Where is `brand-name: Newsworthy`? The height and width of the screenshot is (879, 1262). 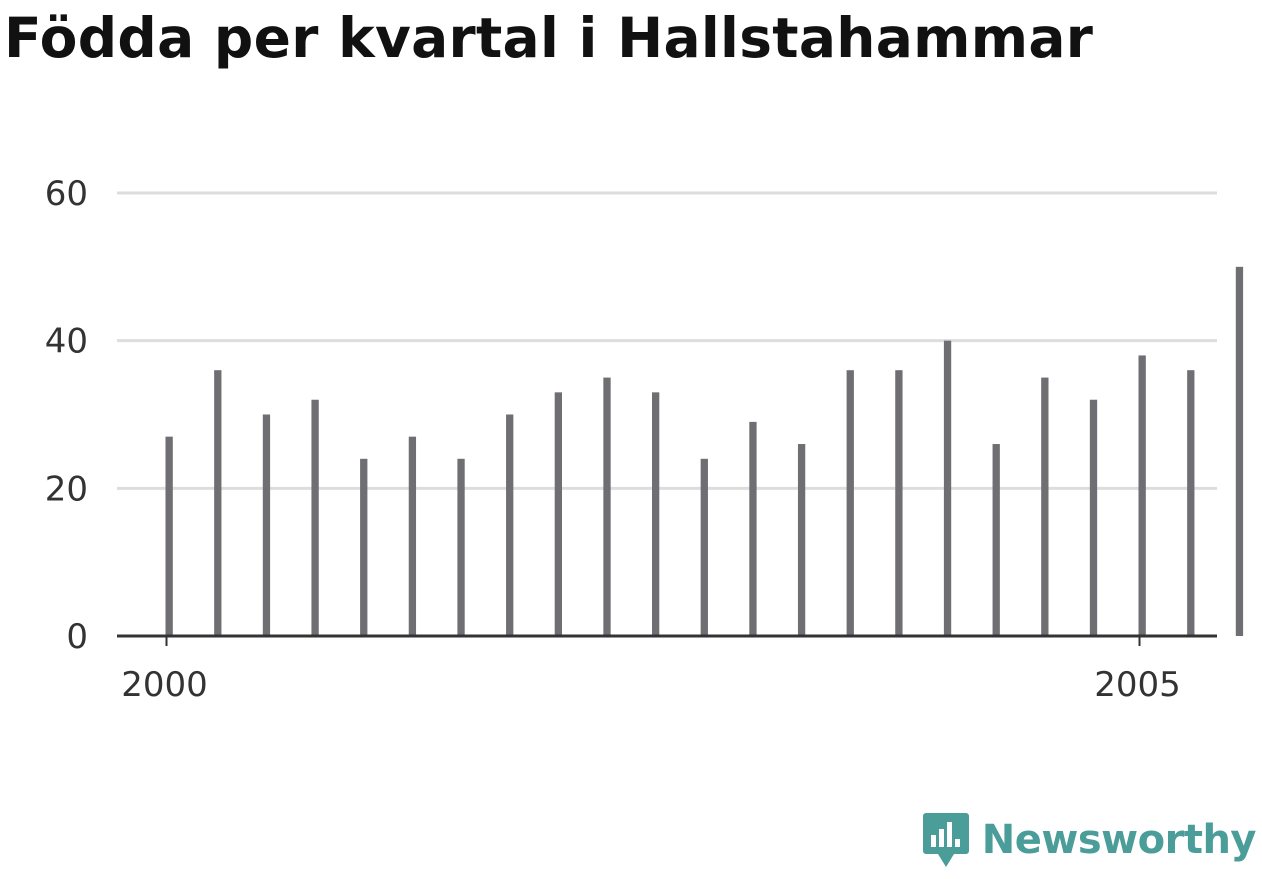 brand-name: Newsworthy is located at coordinates (1119, 840).